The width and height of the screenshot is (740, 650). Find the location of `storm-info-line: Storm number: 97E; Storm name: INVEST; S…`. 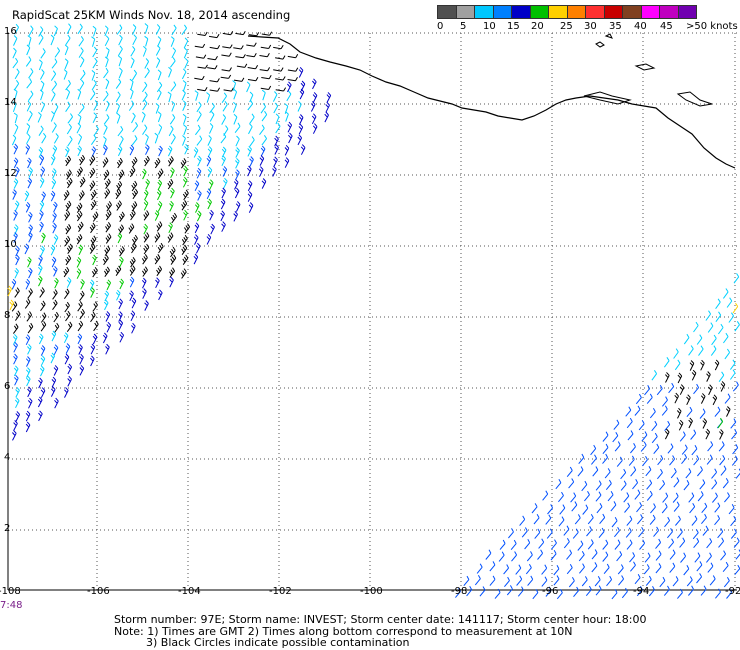

storm-info-line: Storm number: 97E; Storm name: INVEST; S… is located at coordinates (380, 619).